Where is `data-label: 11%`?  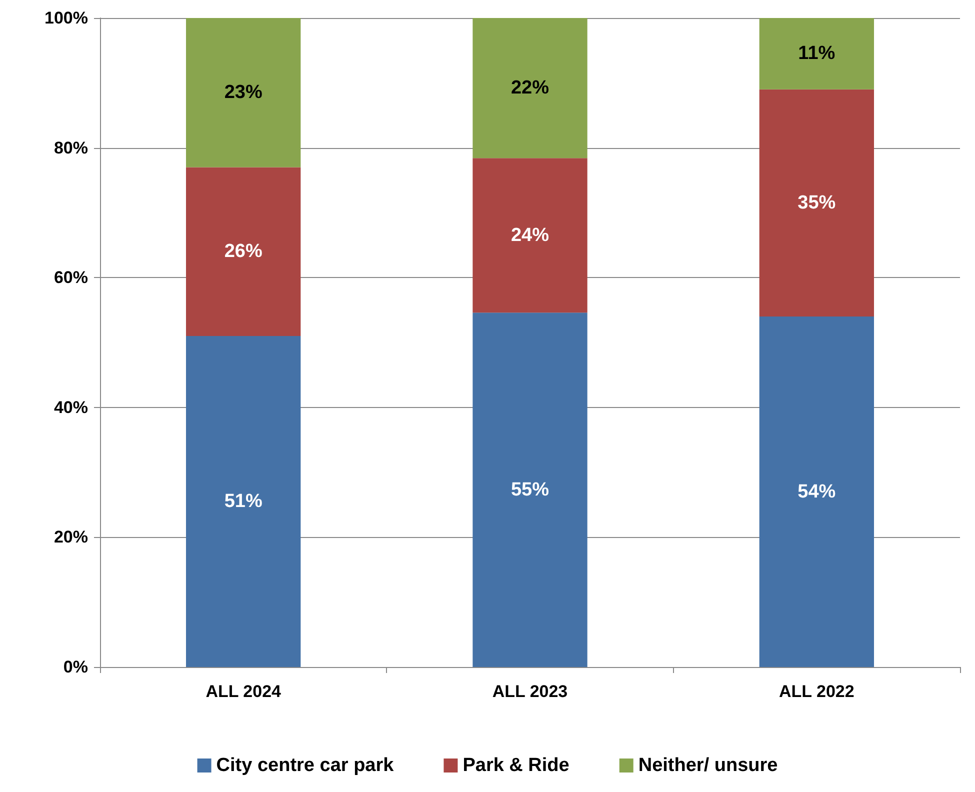
data-label: 11% is located at coordinates (817, 53).